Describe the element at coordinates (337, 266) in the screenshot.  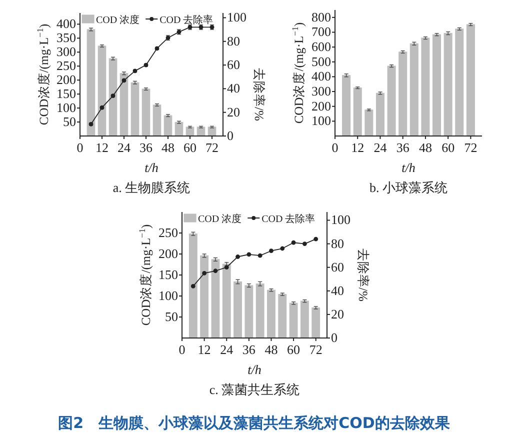
I see `y2-tick-label: 60` at that location.